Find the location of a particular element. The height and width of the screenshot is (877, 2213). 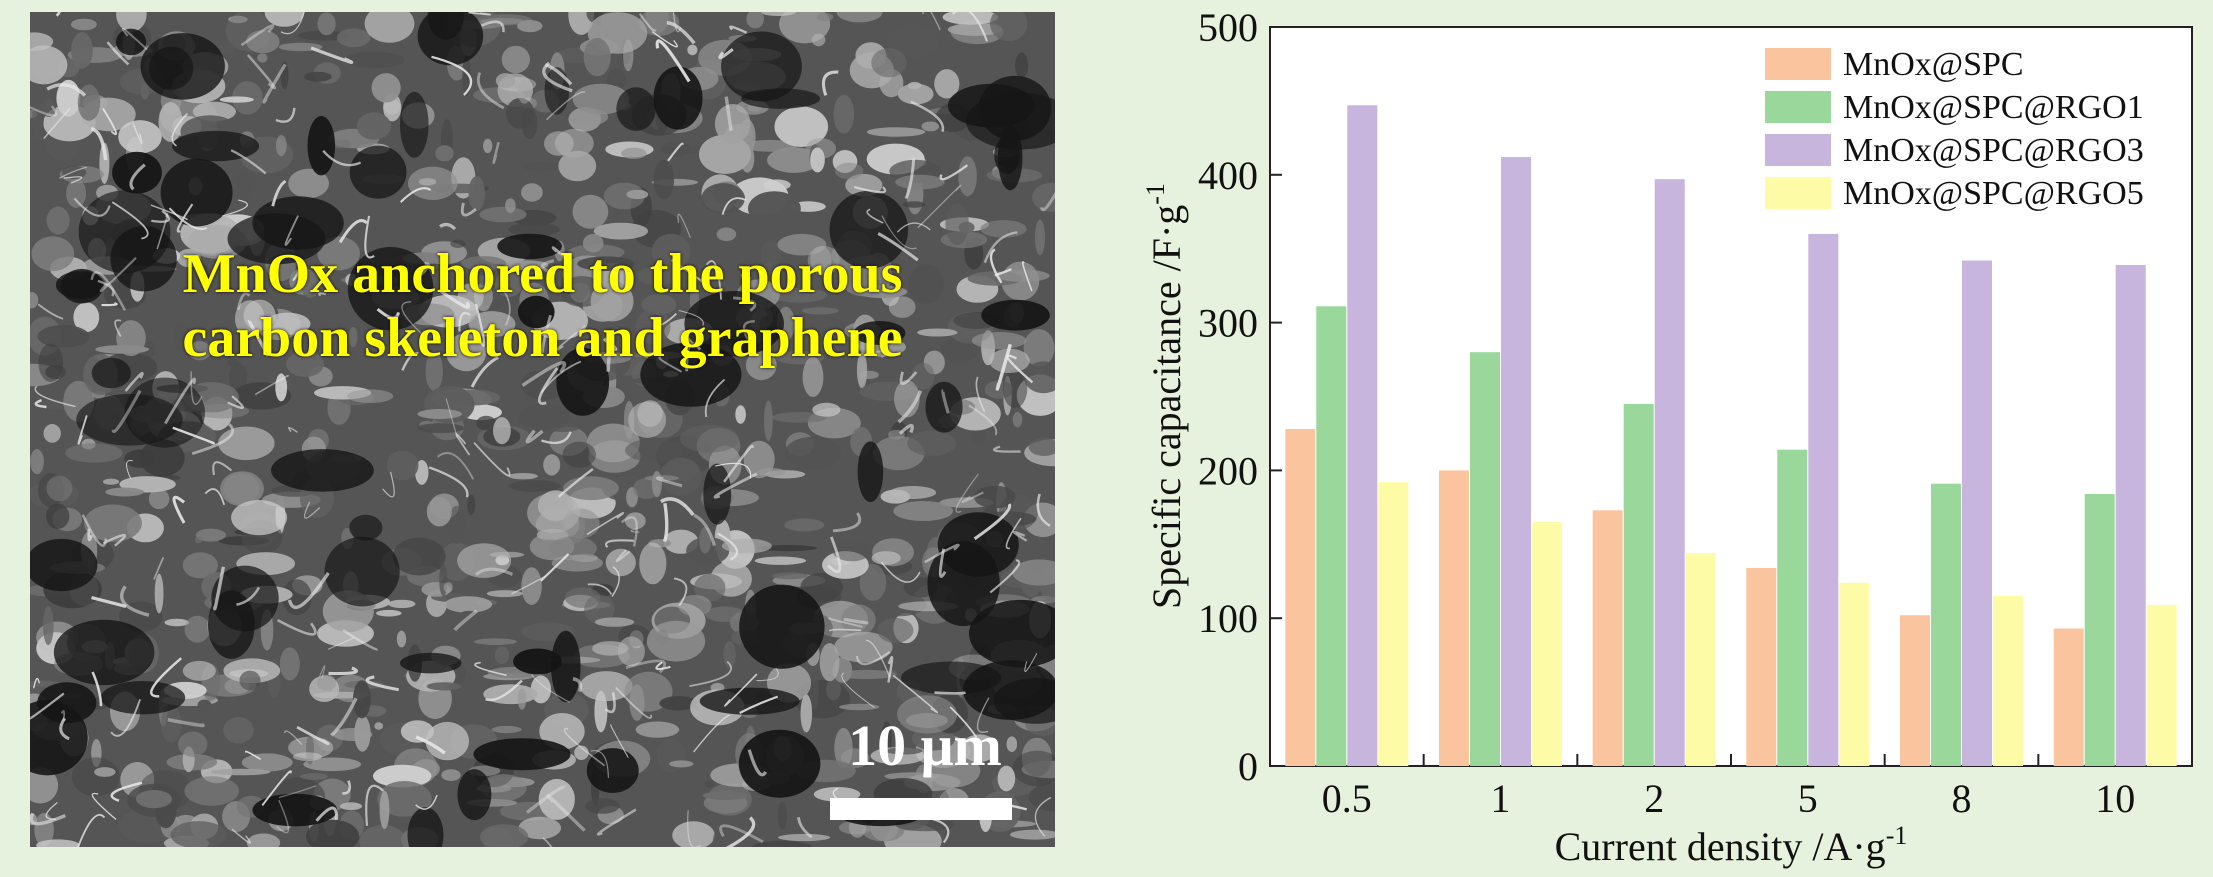

y-tick-label: 100 is located at coordinates (1228, 618).